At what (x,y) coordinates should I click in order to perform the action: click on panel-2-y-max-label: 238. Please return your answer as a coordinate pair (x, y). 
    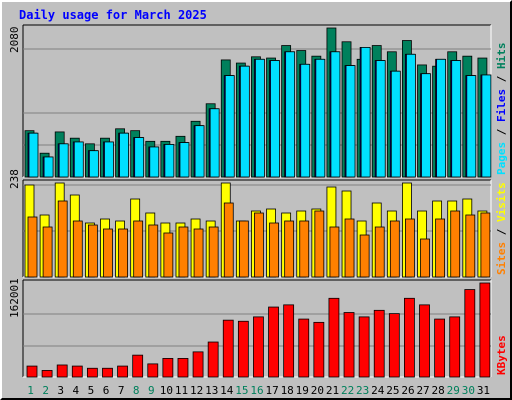
    Looking at the image, I should click on (14, 179).